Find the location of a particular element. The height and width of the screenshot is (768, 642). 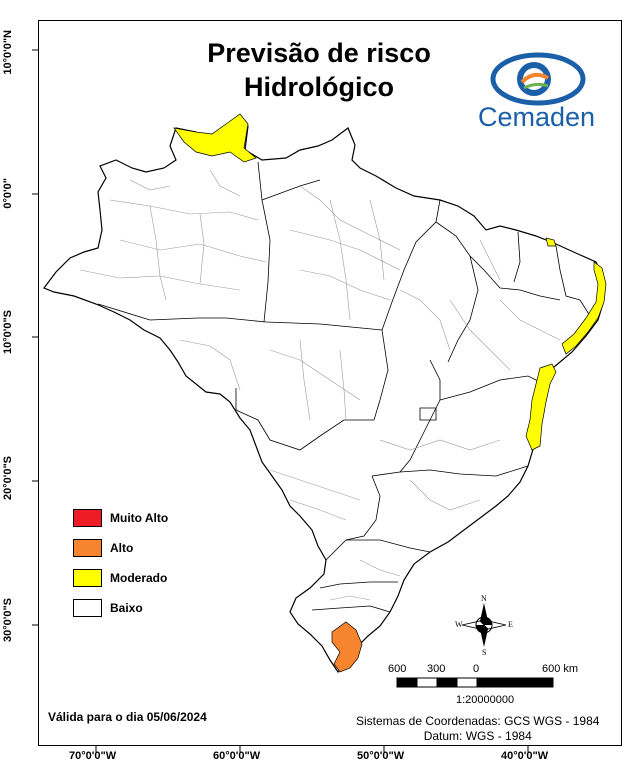

compass-rose-icon is located at coordinates (484, 625).